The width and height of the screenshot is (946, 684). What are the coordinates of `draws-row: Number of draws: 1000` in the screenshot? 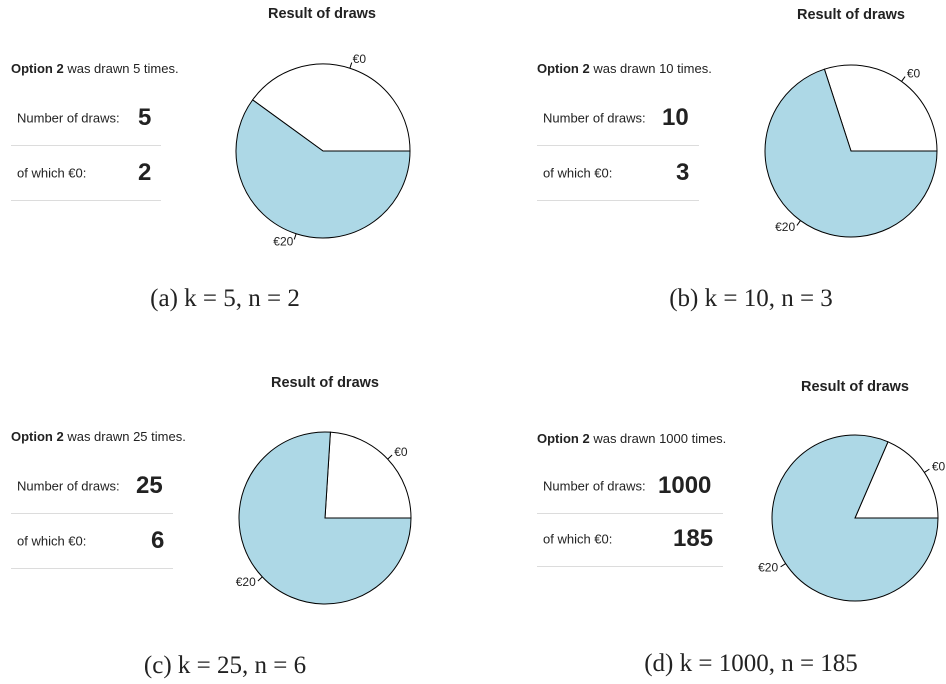 It's located at (630, 486).